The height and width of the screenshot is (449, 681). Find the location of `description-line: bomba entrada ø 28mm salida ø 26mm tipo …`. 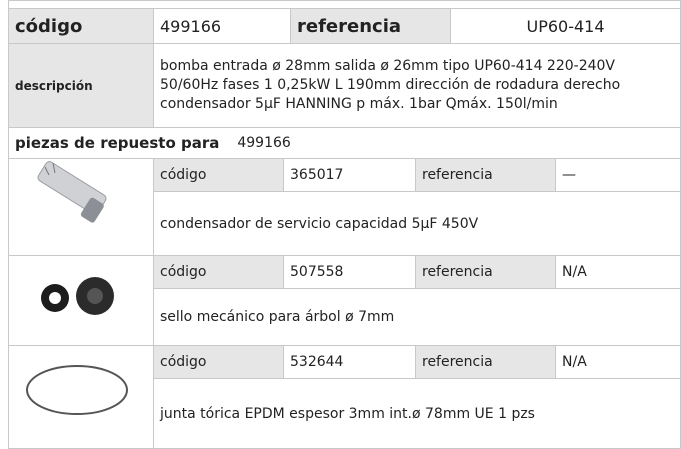

description-line: bomba entrada ø 28mm salida ø 26mm tipo … is located at coordinates (387, 66).